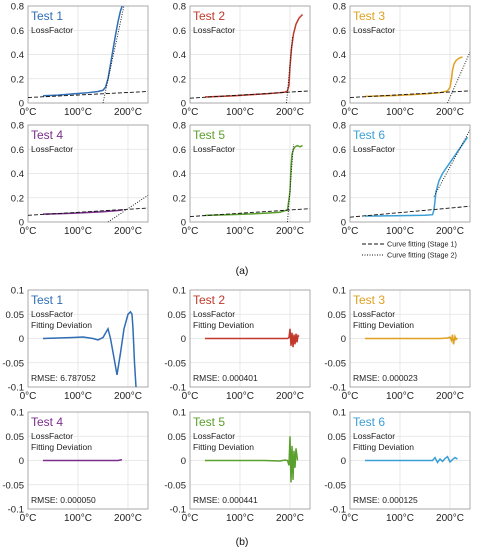  What do you see at coordinates (63, 500) in the screenshot?
I see `rmse-label: RMSE: 0.000050` at bounding box center [63, 500].